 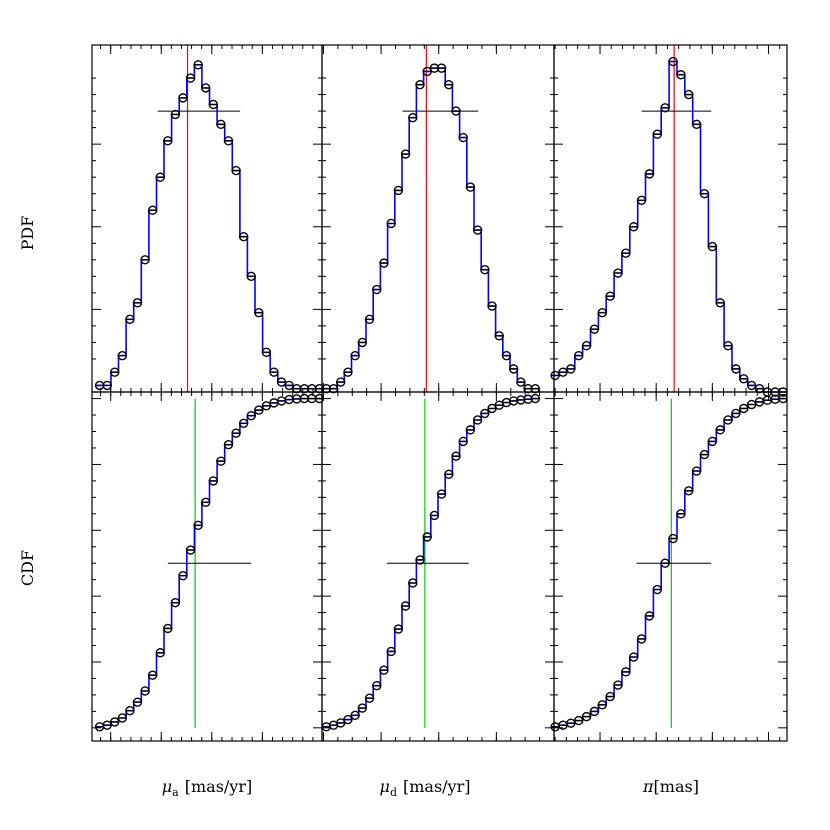 I want to click on x-title-symbol: π, so click(x=648, y=786).